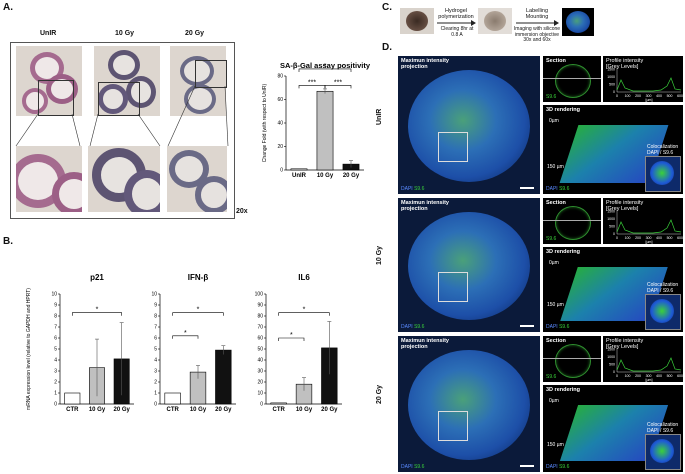 Image resolution: width=685 pixels, height=474 pixels. What do you see at coordinates (379, 116) in the screenshot?
I see `row-label-unir: UnIR` at bounding box center [379, 116].